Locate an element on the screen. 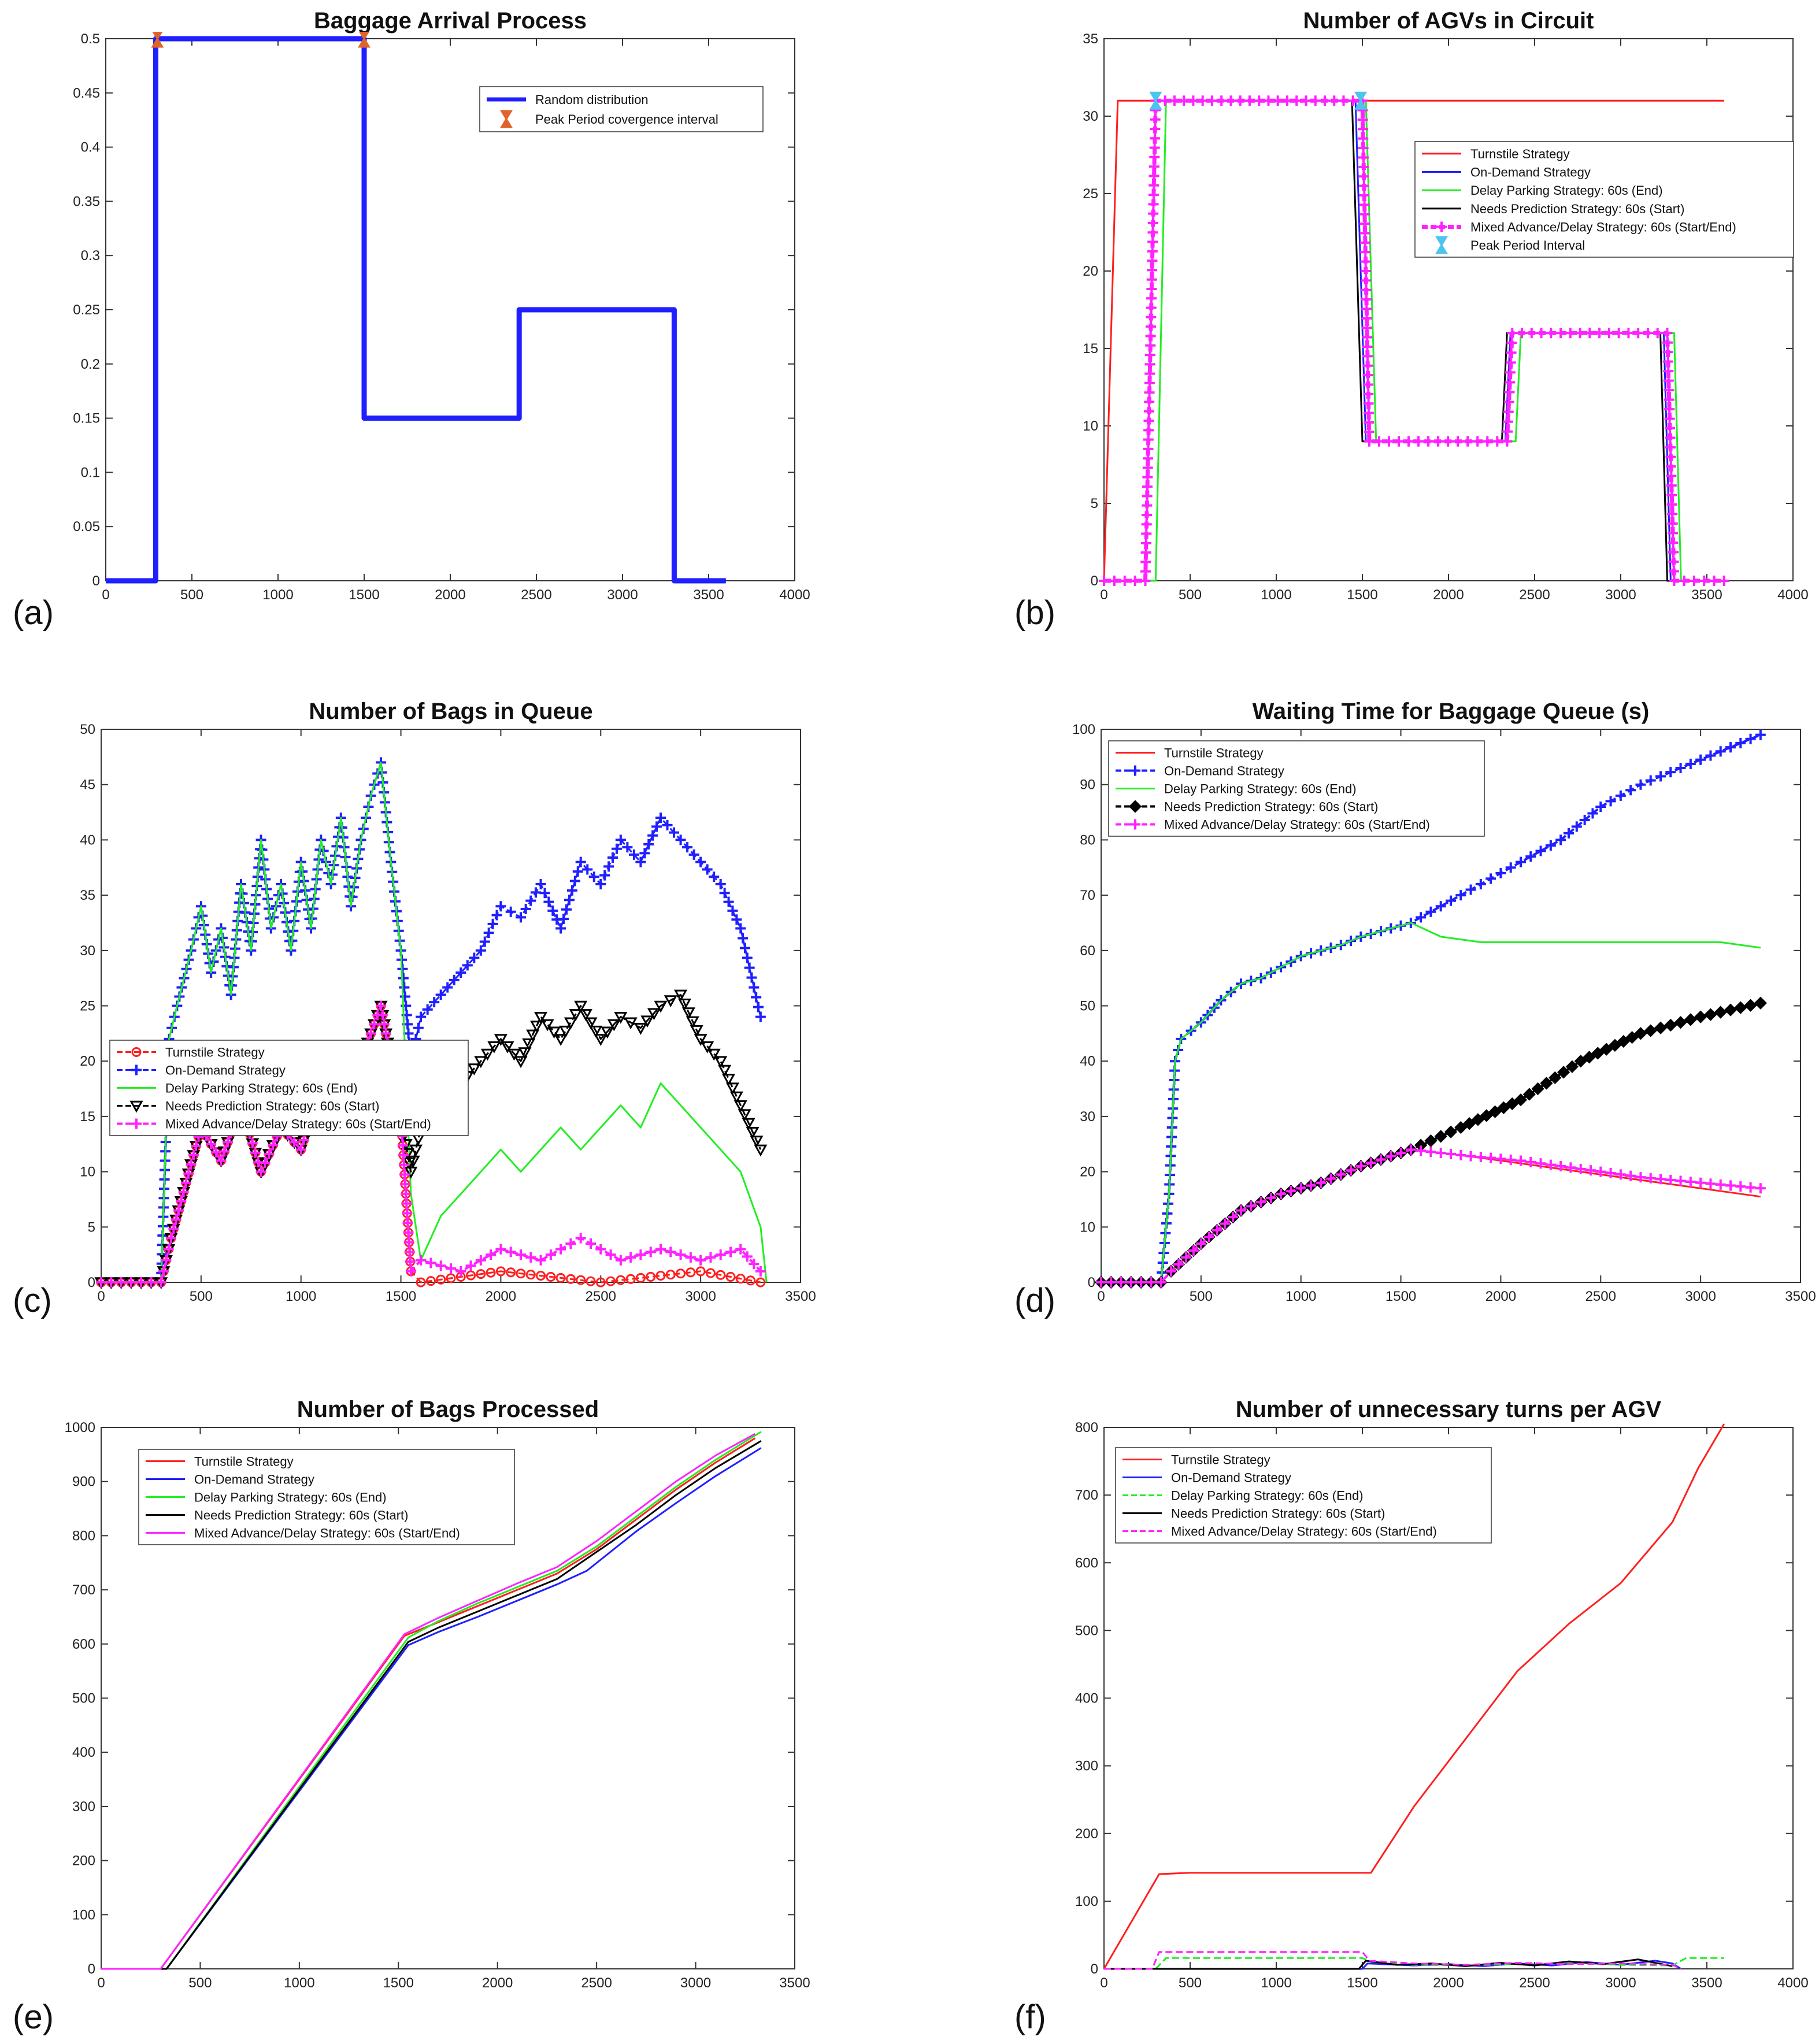 The image size is (1819, 2044). legend-marker is located at coordinates (1441, 226).